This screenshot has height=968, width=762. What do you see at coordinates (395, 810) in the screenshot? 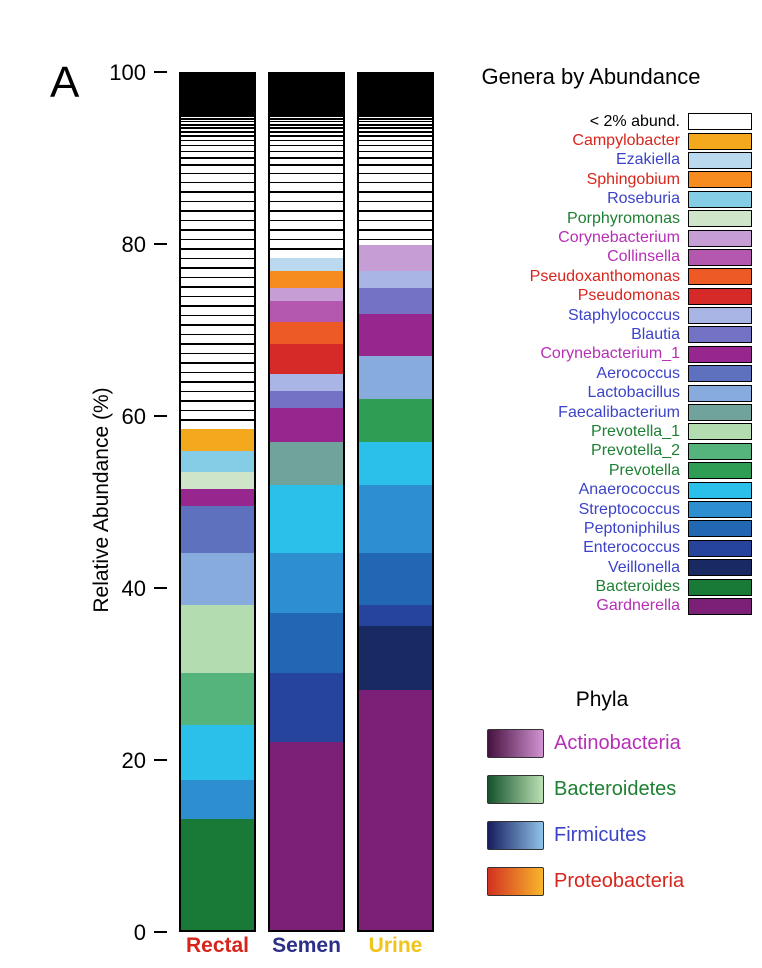
I see `bar-segment-gardnerella` at bounding box center [395, 810].